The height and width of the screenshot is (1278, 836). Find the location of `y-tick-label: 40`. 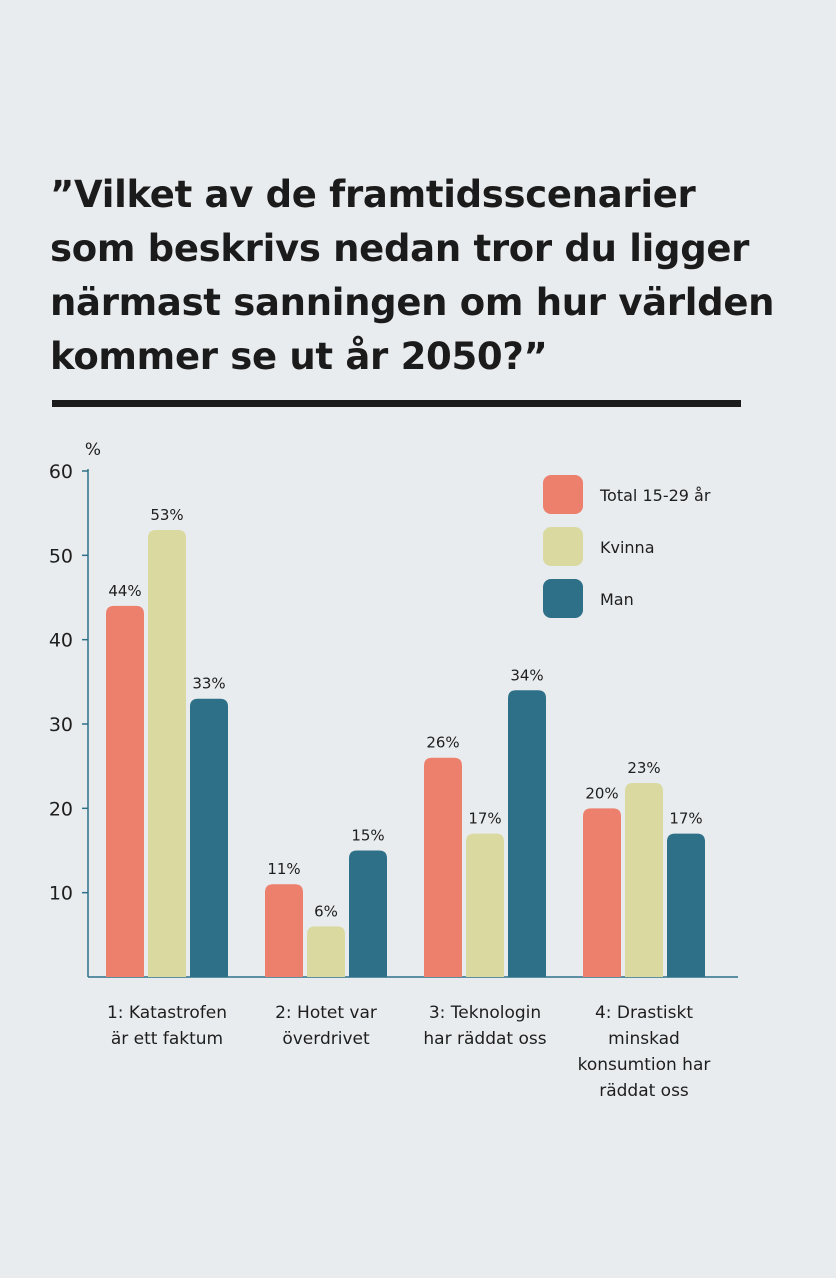

y-tick-label: 40 is located at coordinates (61, 641).